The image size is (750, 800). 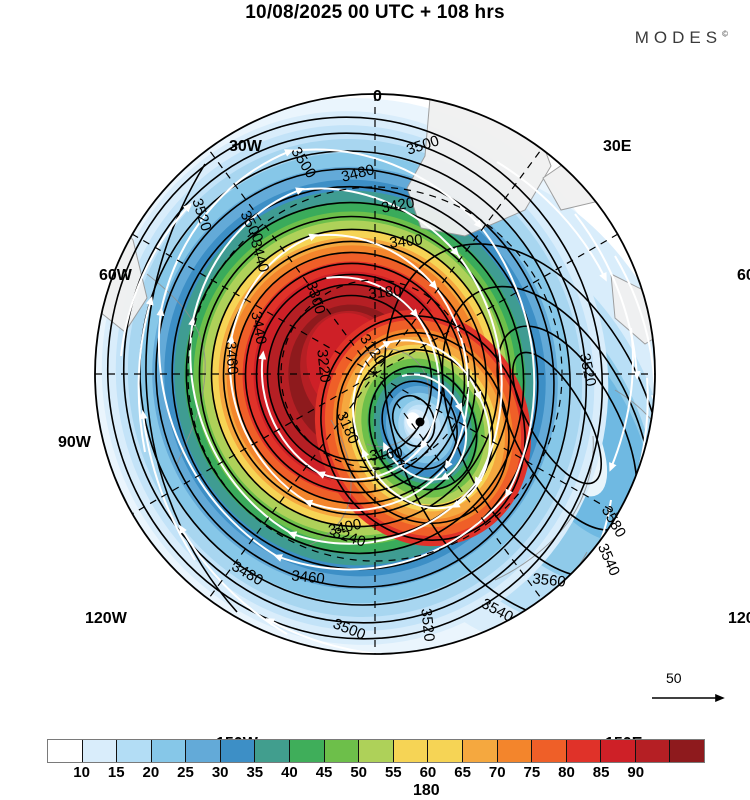 I want to click on colorbar-tick-15: 15, so click(x=116, y=772).